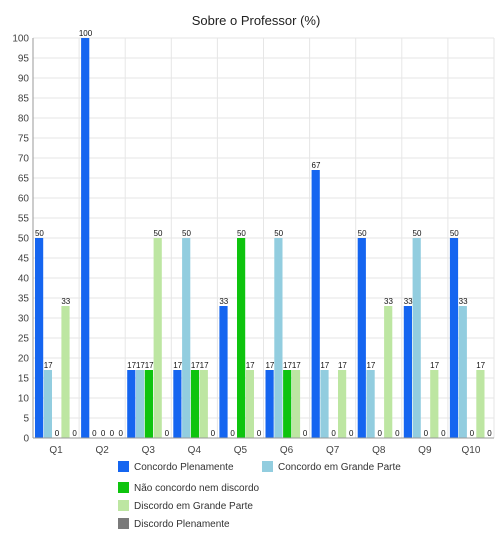 The image size is (496, 534). Describe the element at coordinates (241, 450) in the screenshot. I see `x-tick-label: Q5` at that location.